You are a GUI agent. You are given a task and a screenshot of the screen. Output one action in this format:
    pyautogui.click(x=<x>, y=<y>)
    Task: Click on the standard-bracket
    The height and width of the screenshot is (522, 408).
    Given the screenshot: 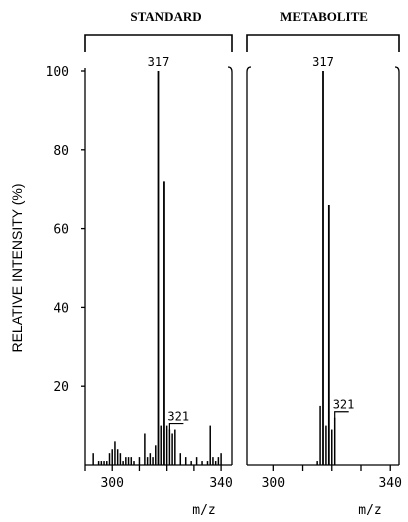 What is the action you would take?
    pyautogui.click(x=158, y=43)
    